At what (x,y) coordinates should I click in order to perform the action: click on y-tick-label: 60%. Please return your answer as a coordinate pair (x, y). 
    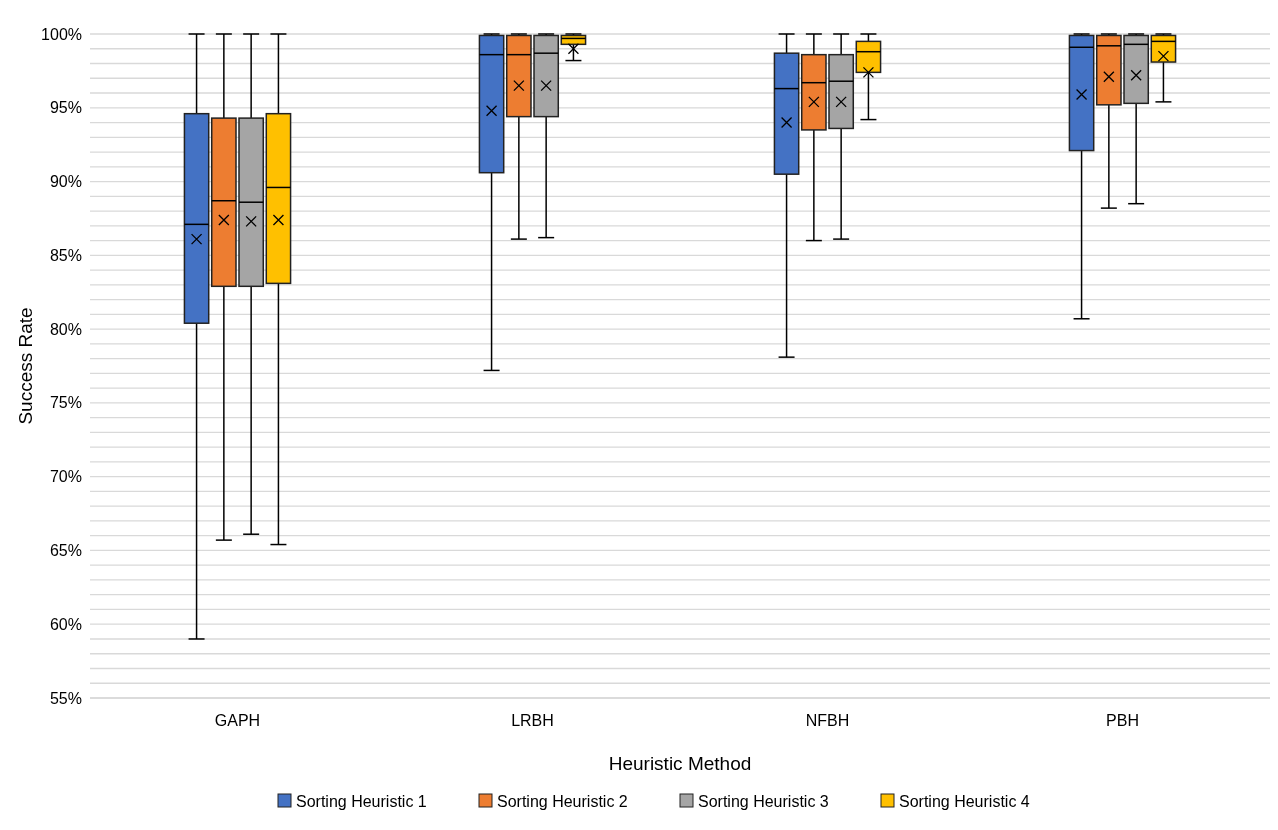
    Looking at the image, I should click on (65, 624).